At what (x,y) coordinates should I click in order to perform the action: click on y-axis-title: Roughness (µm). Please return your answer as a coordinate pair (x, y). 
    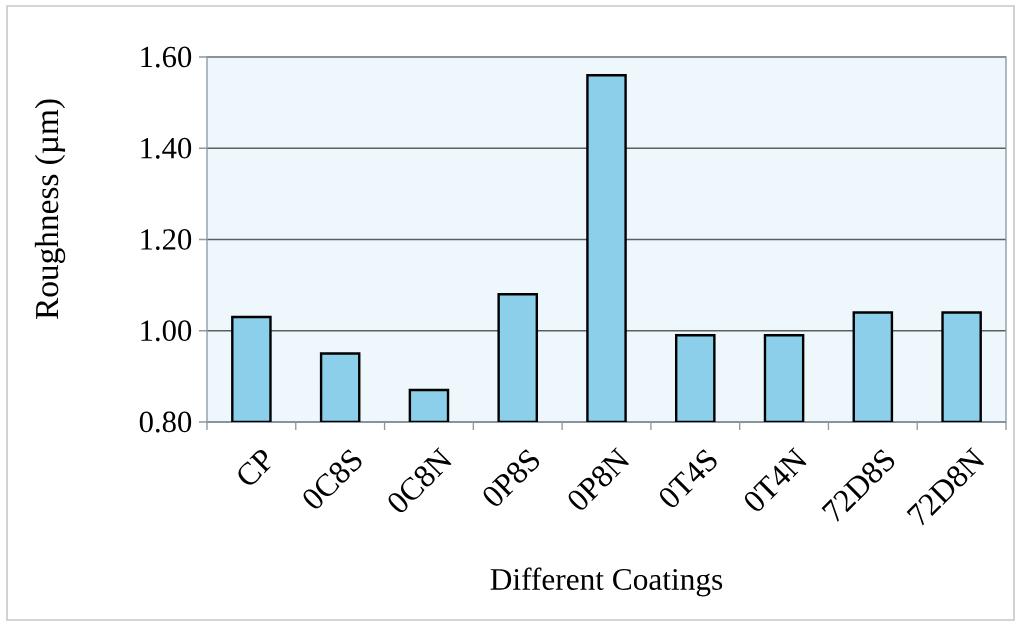
    Looking at the image, I should click on (50, 209).